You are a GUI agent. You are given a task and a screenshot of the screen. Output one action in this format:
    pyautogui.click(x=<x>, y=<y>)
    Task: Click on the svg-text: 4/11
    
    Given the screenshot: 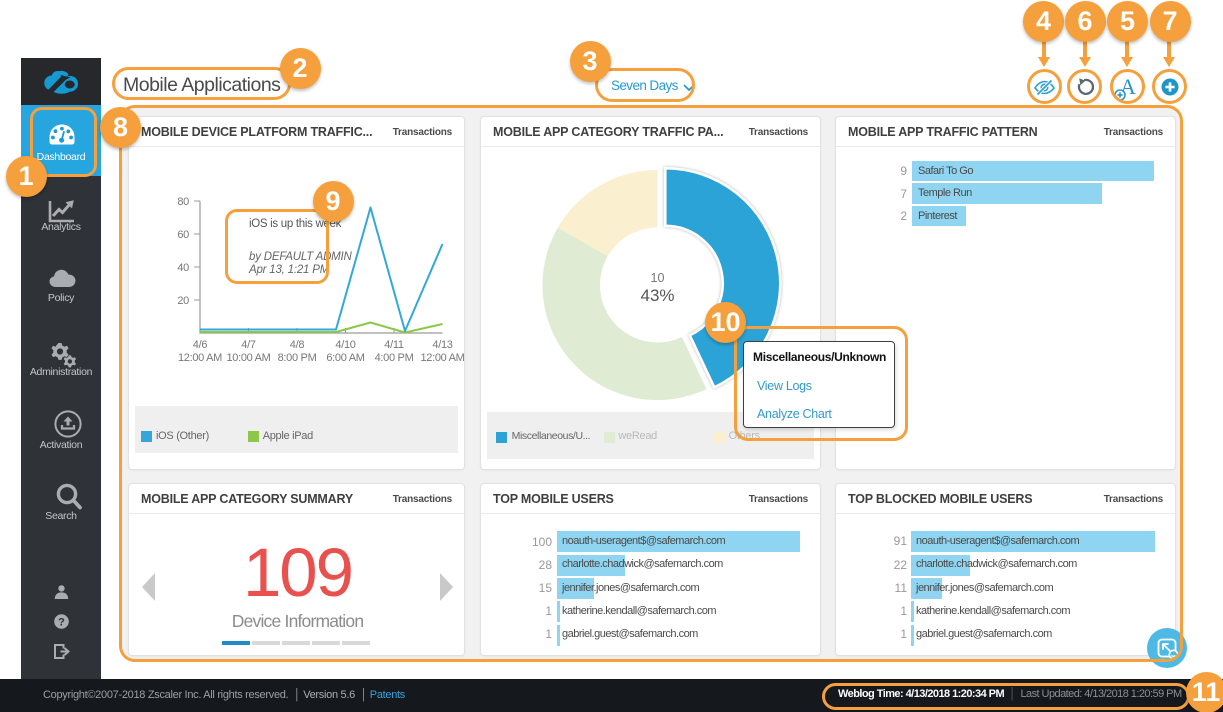 What is the action you would take?
    pyautogui.click(x=394, y=345)
    